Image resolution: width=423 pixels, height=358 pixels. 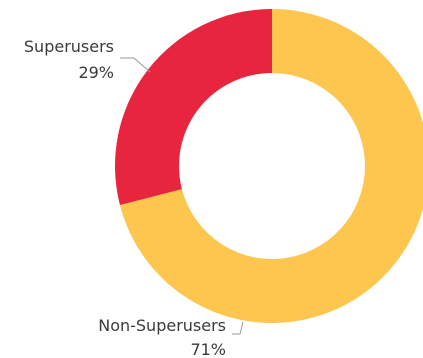 What do you see at coordinates (238, 328) in the screenshot?
I see `leader-line-non-superusers` at bounding box center [238, 328].